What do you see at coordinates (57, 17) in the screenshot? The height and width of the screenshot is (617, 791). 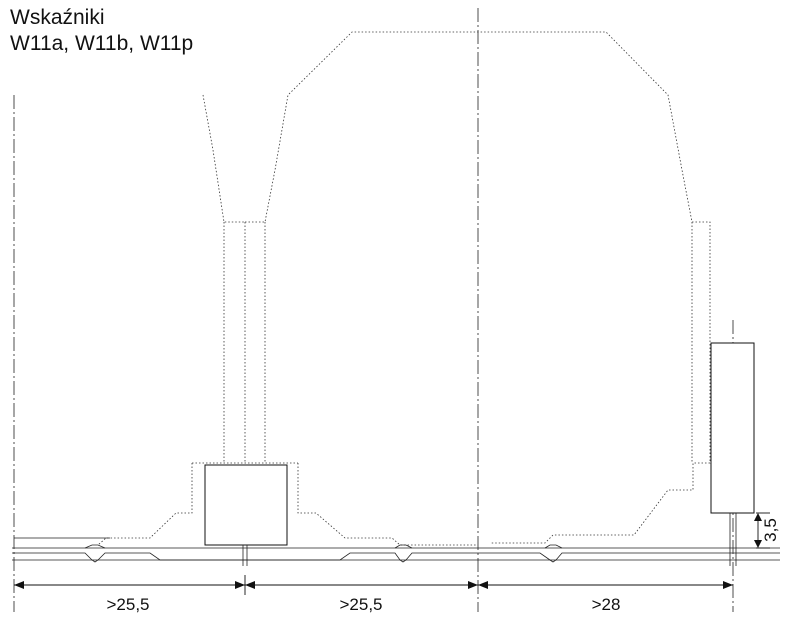 I see `title-line-1: Wskaźniki` at bounding box center [57, 17].